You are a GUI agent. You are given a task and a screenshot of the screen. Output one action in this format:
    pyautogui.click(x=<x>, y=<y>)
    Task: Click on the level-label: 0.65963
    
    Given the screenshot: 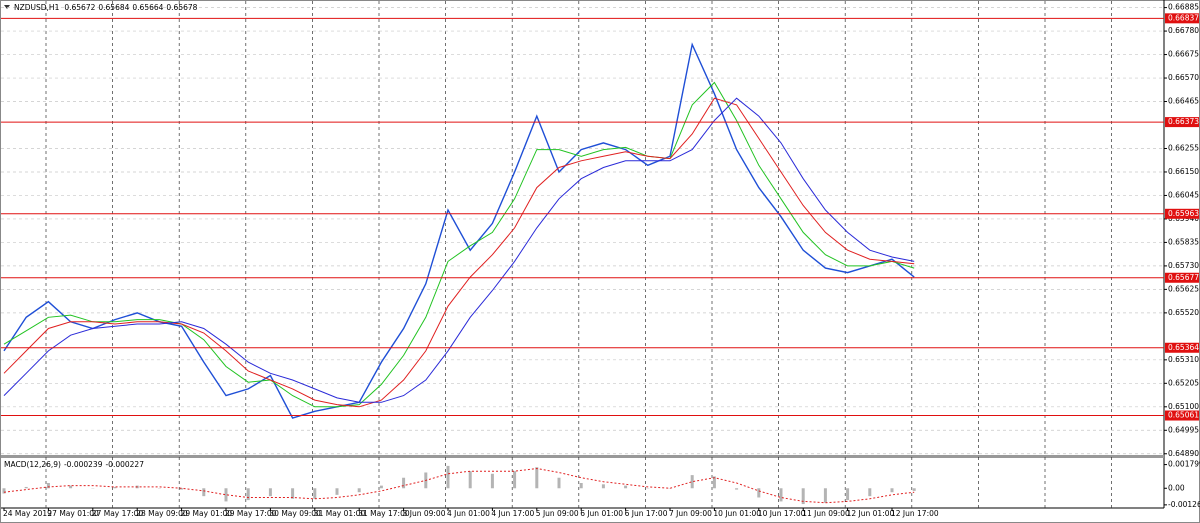 What is the action you would take?
    pyautogui.click(x=1183, y=213)
    